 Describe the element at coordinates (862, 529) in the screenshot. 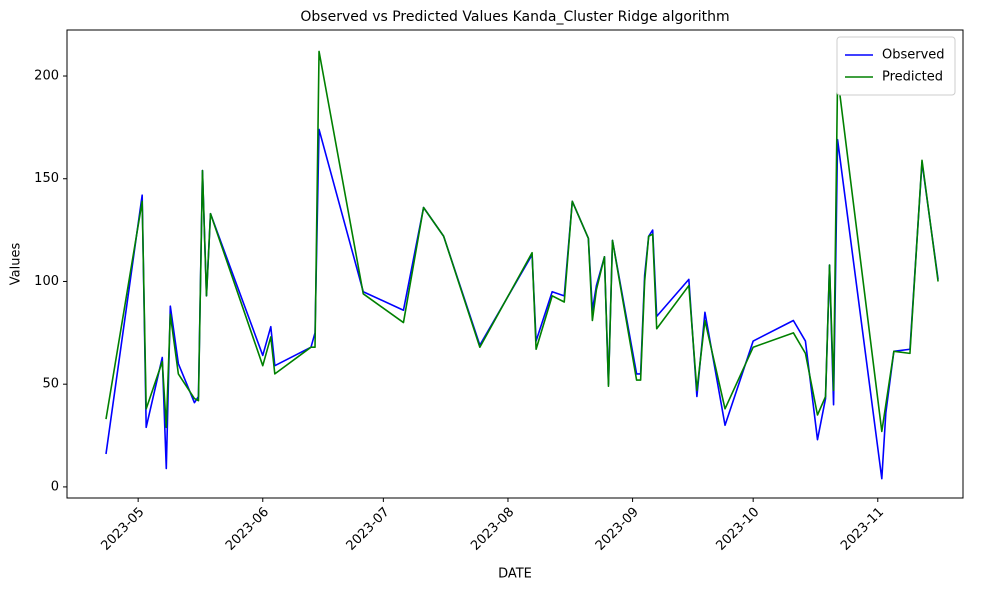

I see `x-tick-label: 2023-11` at that location.